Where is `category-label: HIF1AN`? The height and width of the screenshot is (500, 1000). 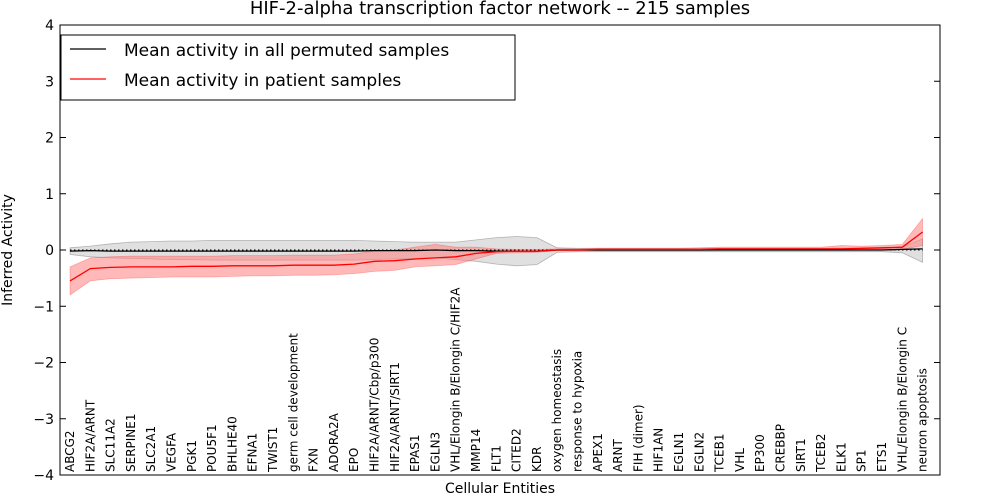 category-label: HIF1AN is located at coordinates (659, 450).